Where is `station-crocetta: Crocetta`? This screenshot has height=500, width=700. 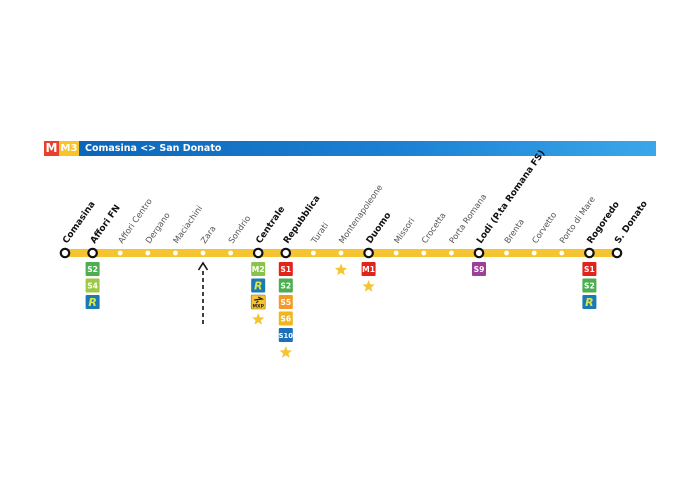 station-crocetta: Crocetta is located at coordinates (433, 233).